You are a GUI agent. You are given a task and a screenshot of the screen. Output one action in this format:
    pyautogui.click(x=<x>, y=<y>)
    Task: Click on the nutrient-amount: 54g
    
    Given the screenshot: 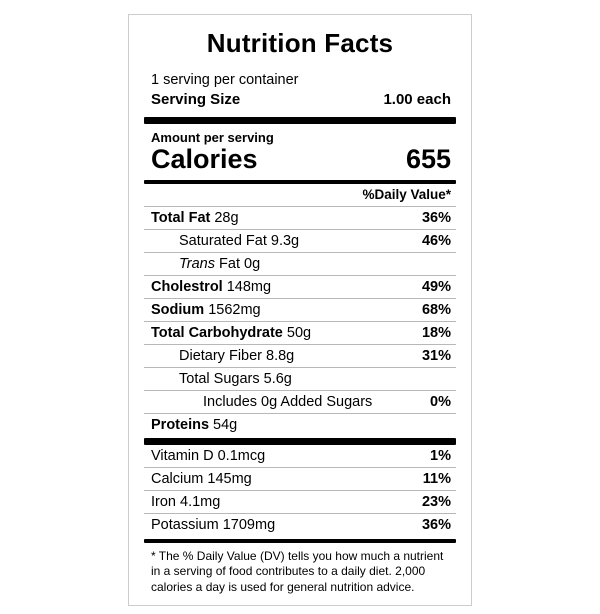 What is the action you would take?
    pyautogui.click(x=223, y=424)
    